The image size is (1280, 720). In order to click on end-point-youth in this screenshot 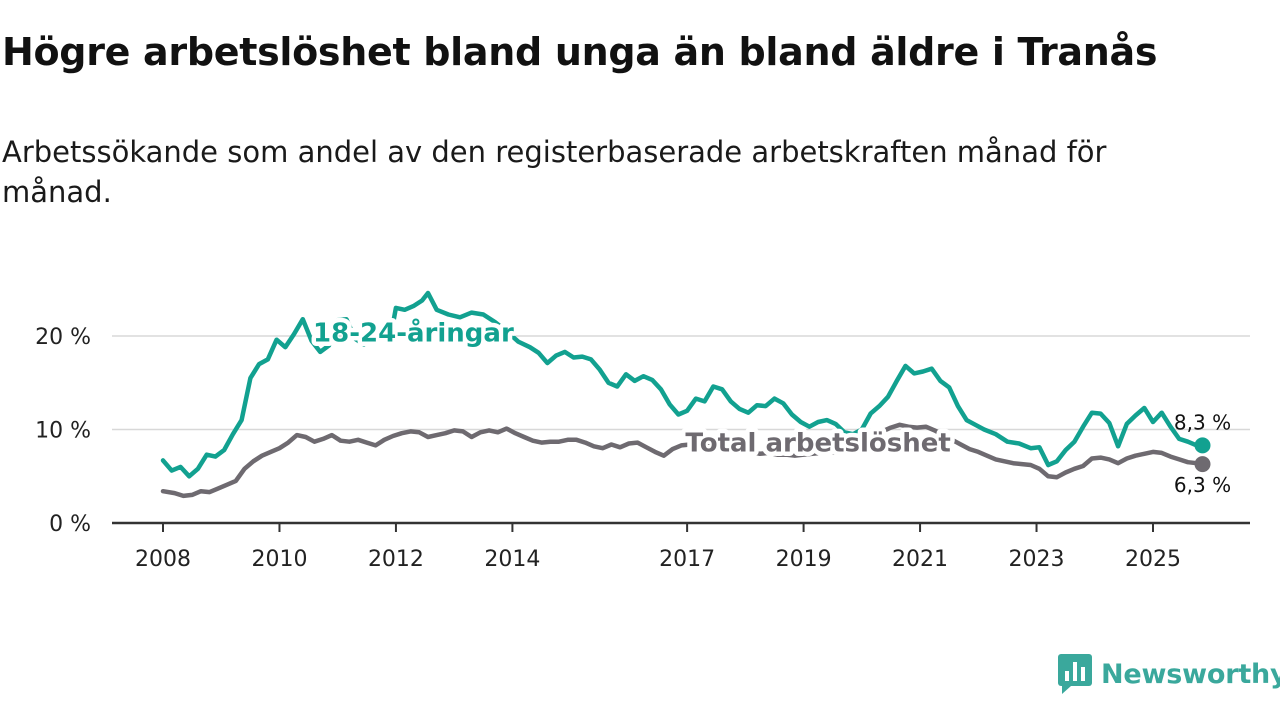, I will do `click(1202, 445)`.